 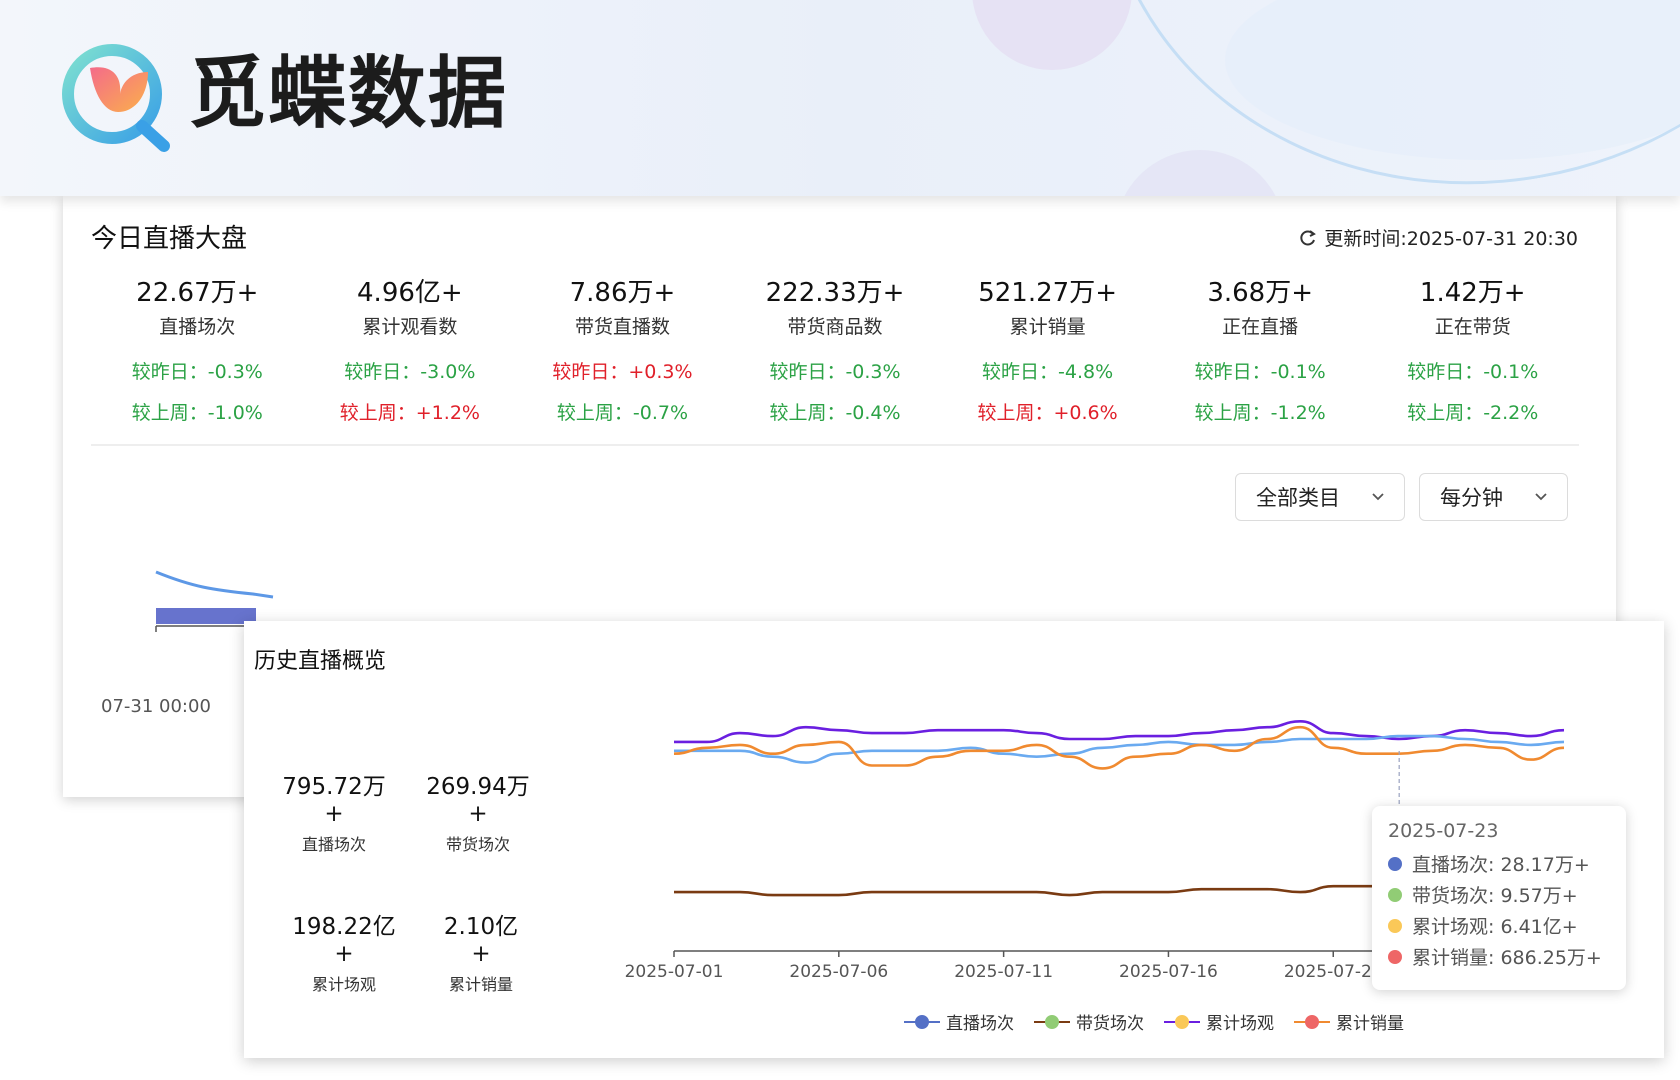 I want to click on history-stat-label: 带货场次, so click(x=477, y=844).